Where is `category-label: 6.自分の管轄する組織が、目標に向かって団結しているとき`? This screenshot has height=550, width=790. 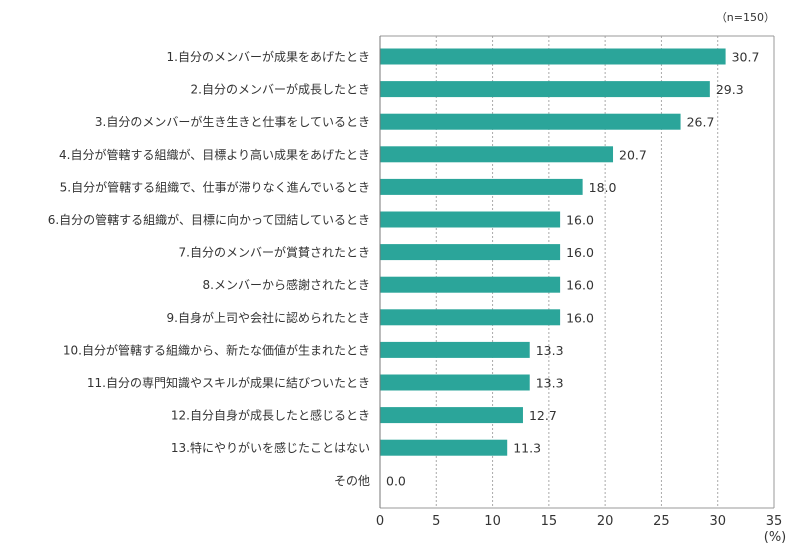 category-label: 6.自分の管轄する組織が、目標に向かって団結しているとき is located at coordinates (209, 219).